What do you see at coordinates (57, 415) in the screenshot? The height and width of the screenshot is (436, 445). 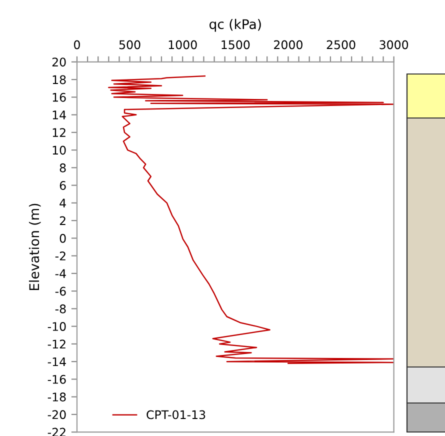 I see `y-tick-label: -20` at bounding box center [57, 415].